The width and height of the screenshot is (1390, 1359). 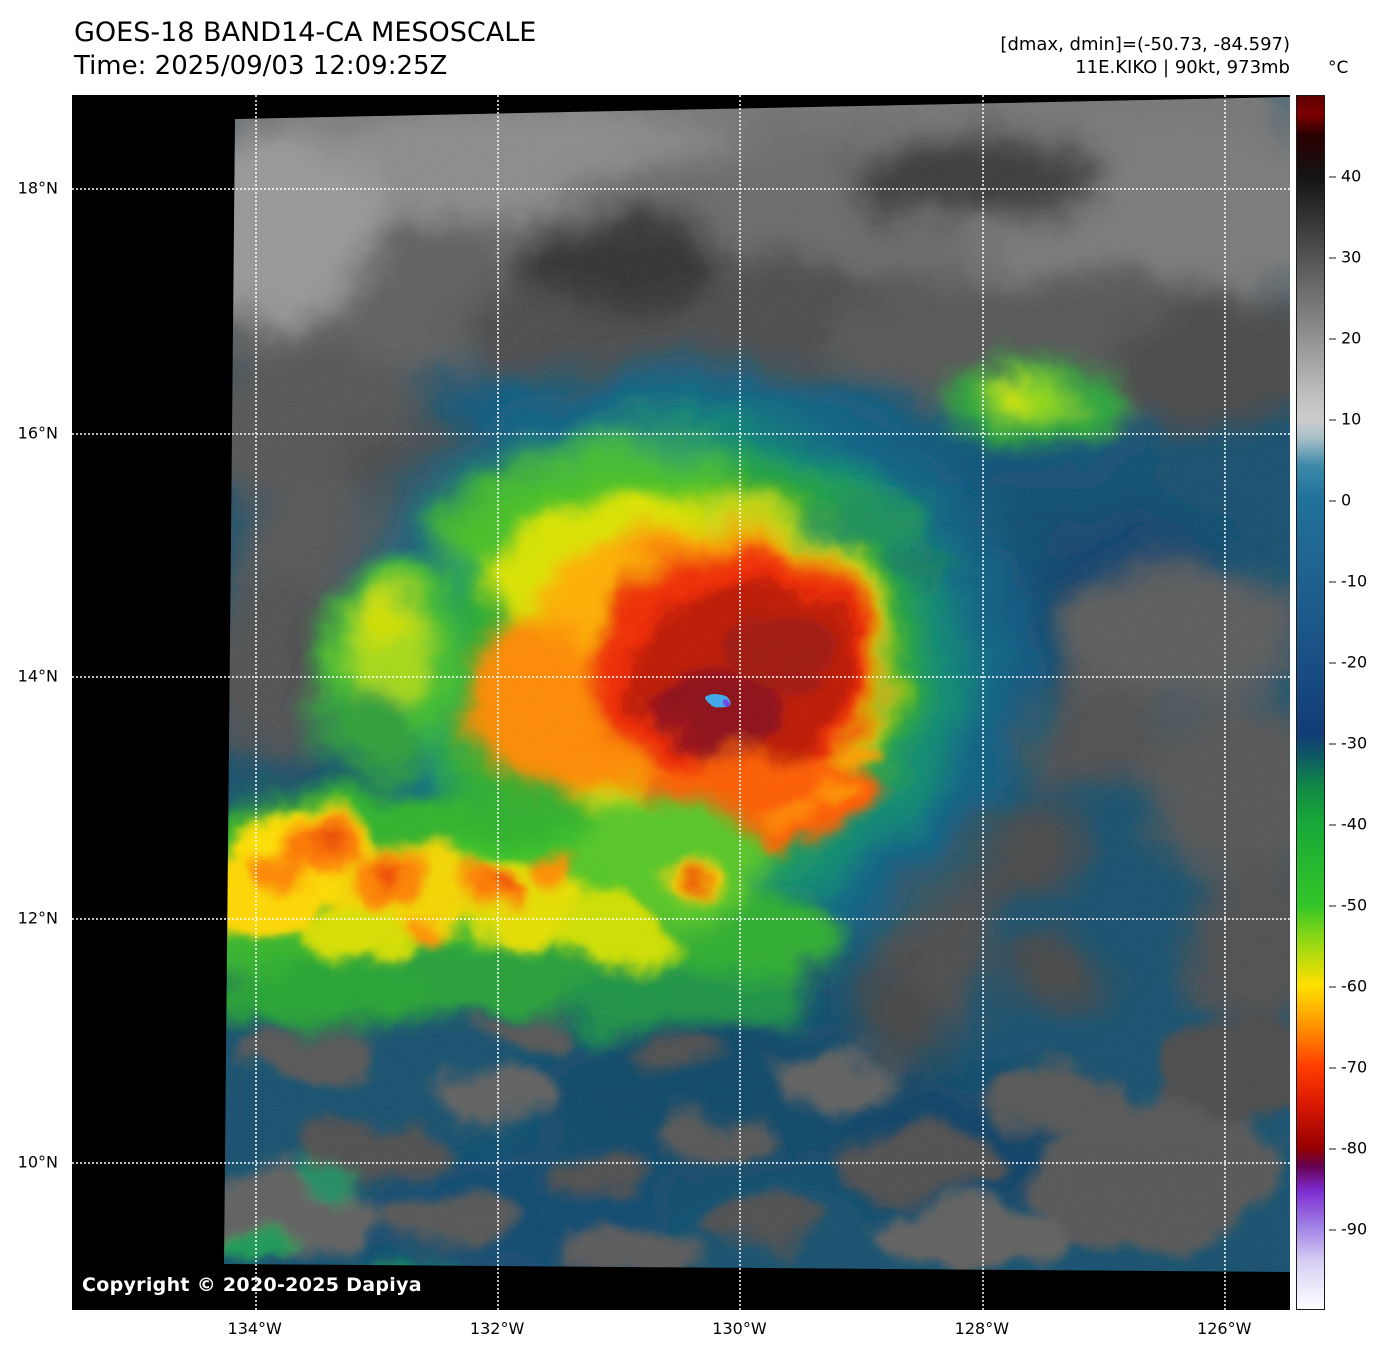 I want to click on colorbar-tick-label: 20, so click(x=1345, y=338).